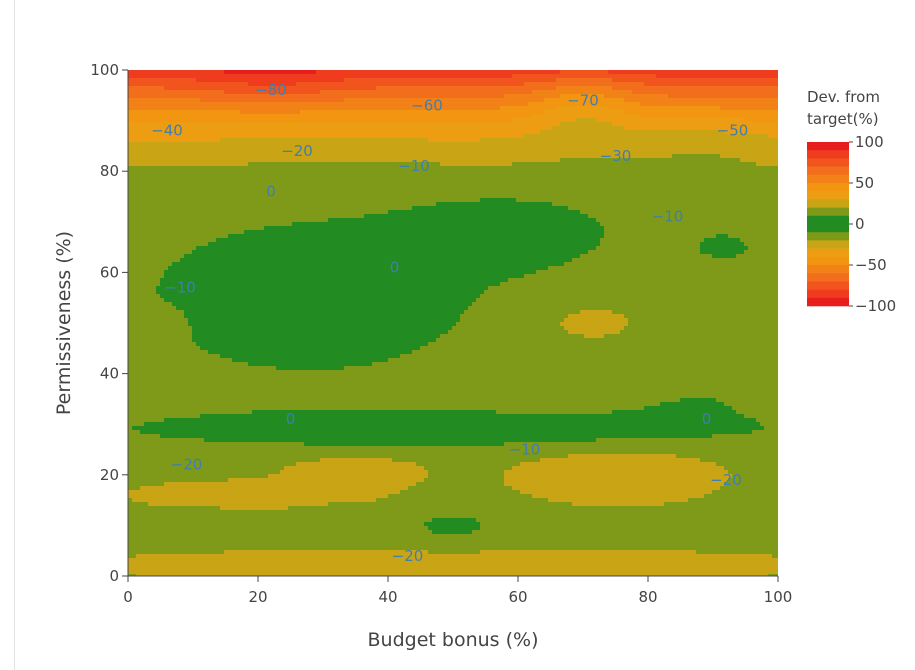 The width and height of the screenshot is (915, 670). What do you see at coordinates (14, 335) in the screenshot?
I see `left-divider` at bounding box center [14, 335].